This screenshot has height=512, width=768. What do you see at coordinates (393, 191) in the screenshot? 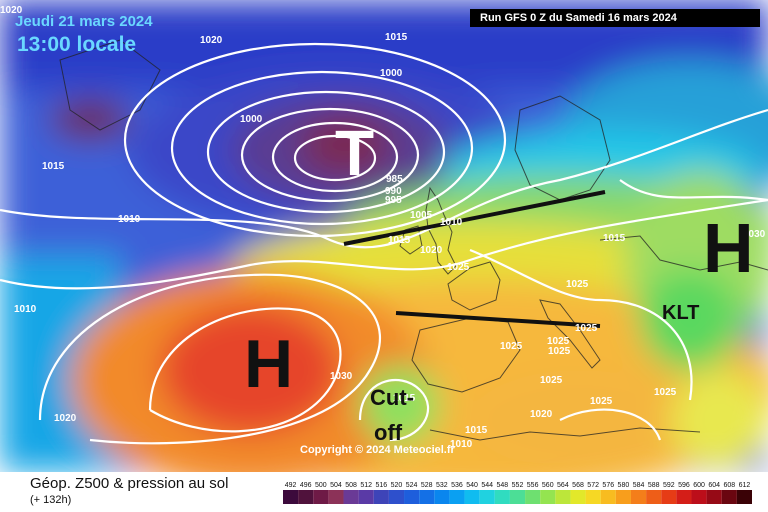
I see `isobar-label: 990` at bounding box center [393, 191].